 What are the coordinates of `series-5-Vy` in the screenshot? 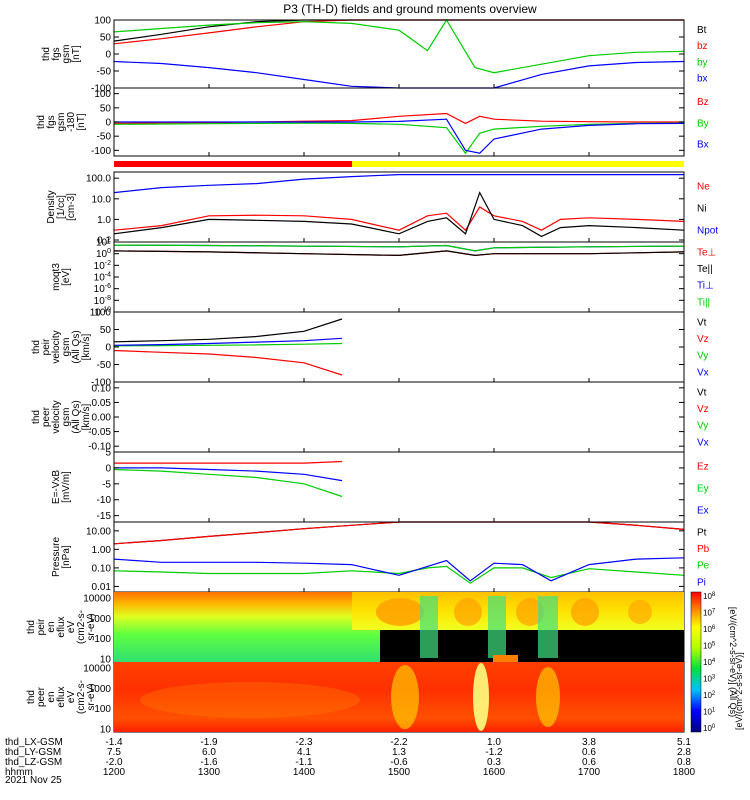 It's located at (228, 344).